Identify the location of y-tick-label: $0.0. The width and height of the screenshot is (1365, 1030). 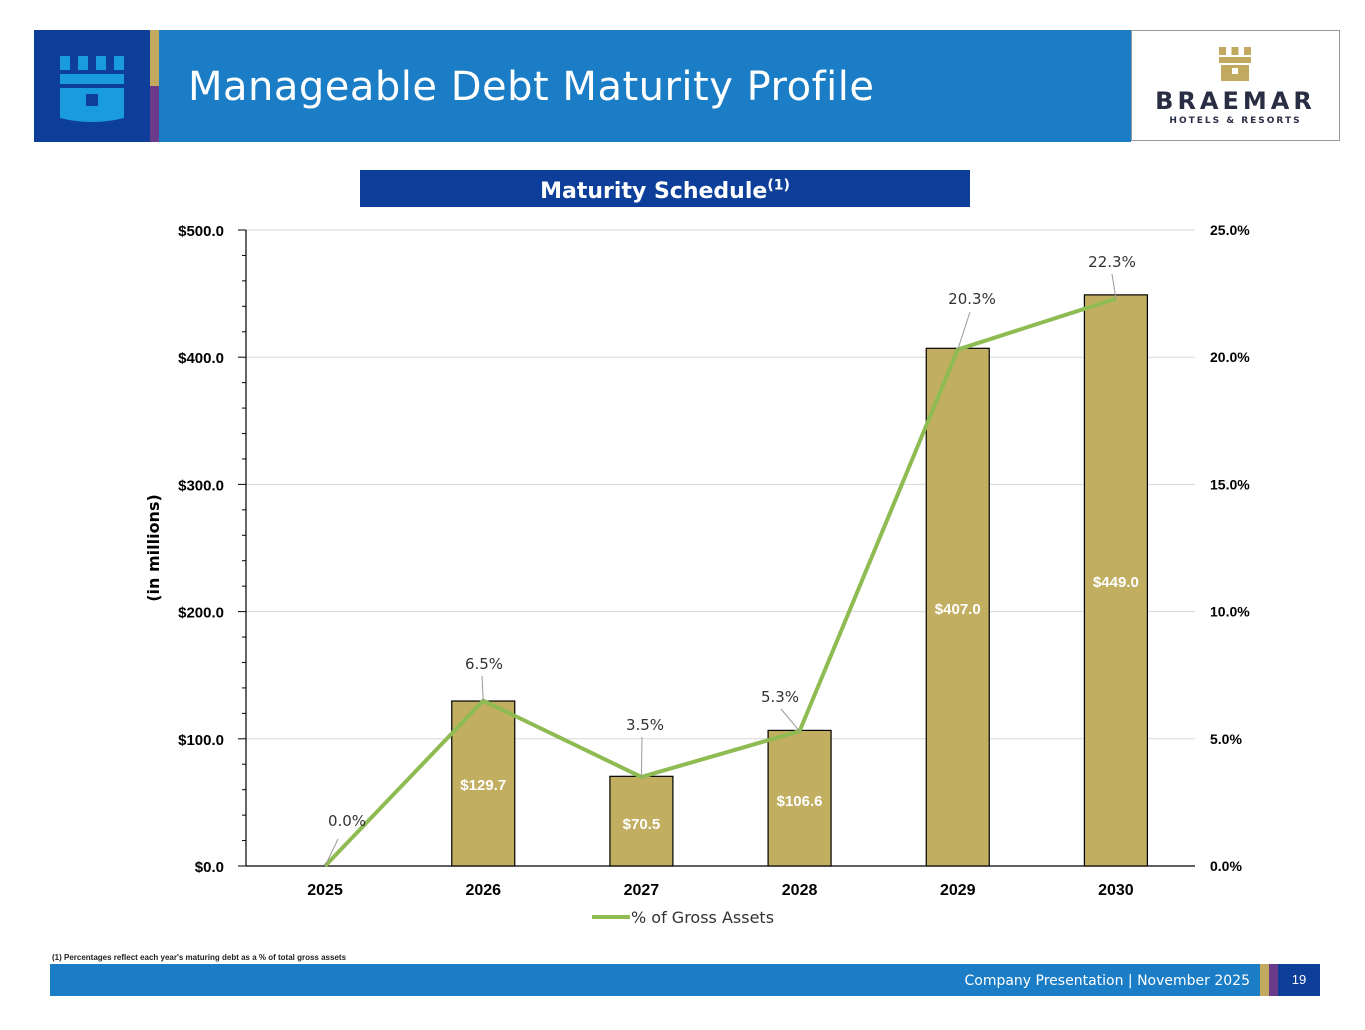
(209, 867).